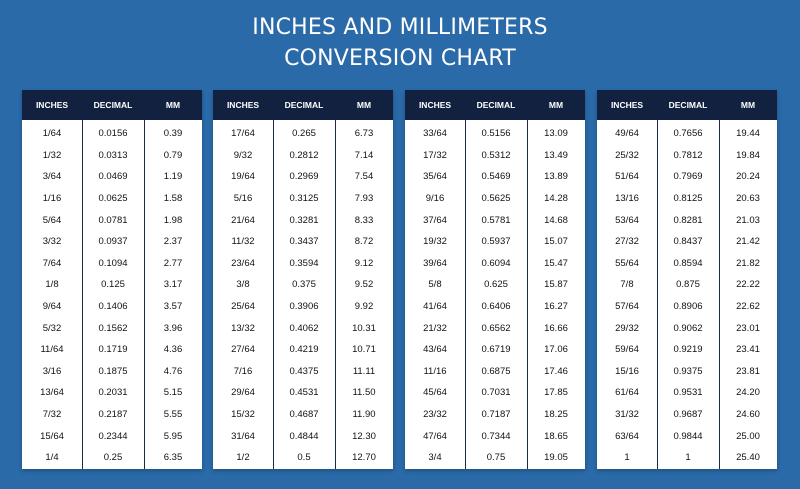 This screenshot has width=800, height=489. Describe the element at coordinates (627, 242) in the screenshot. I see `inches-cell: 27/32` at that location.